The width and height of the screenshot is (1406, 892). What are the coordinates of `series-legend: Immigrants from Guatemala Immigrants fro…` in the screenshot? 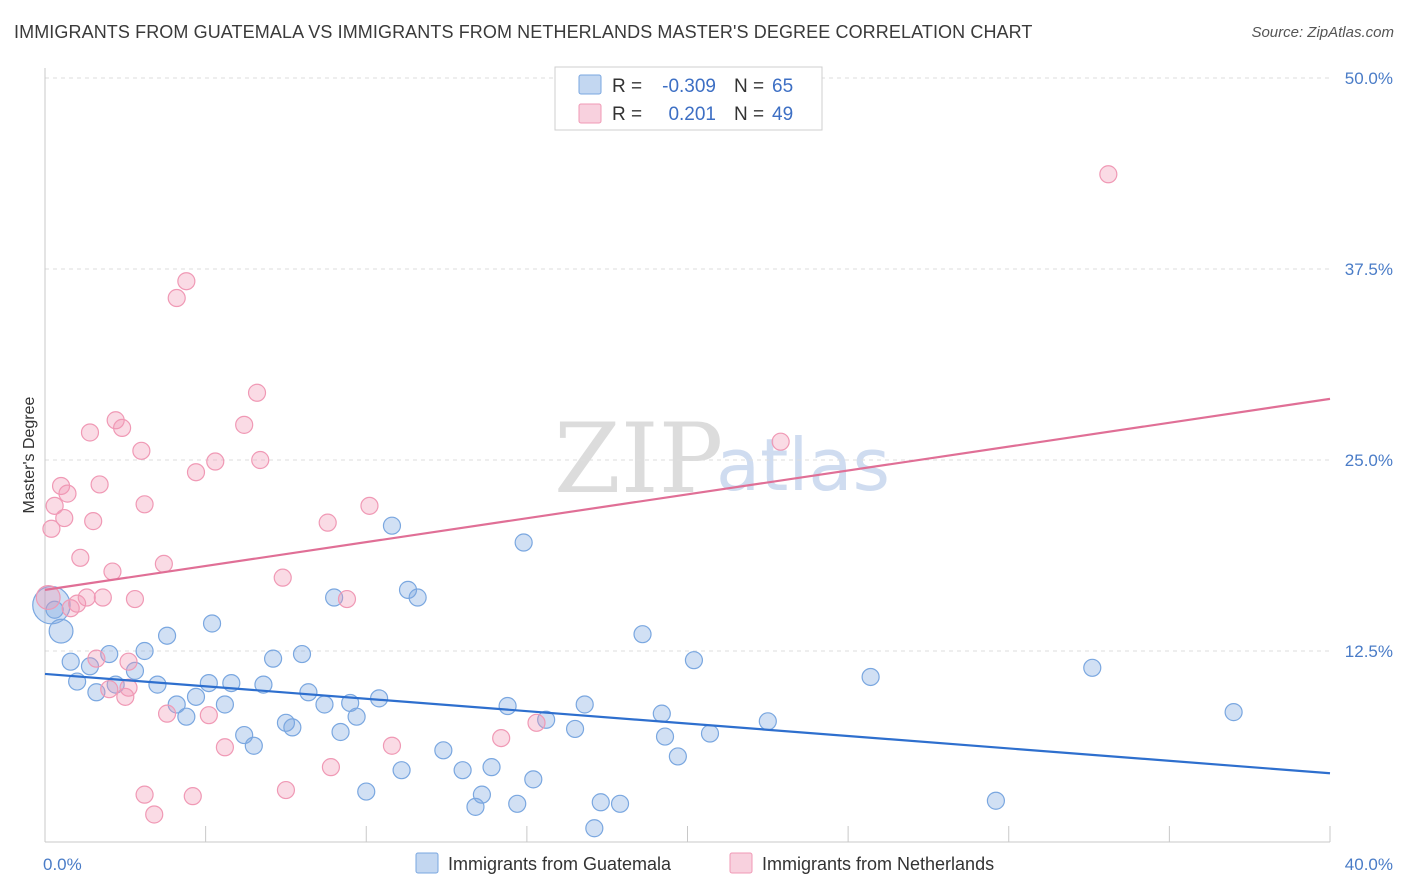 It's located at (704, 863).